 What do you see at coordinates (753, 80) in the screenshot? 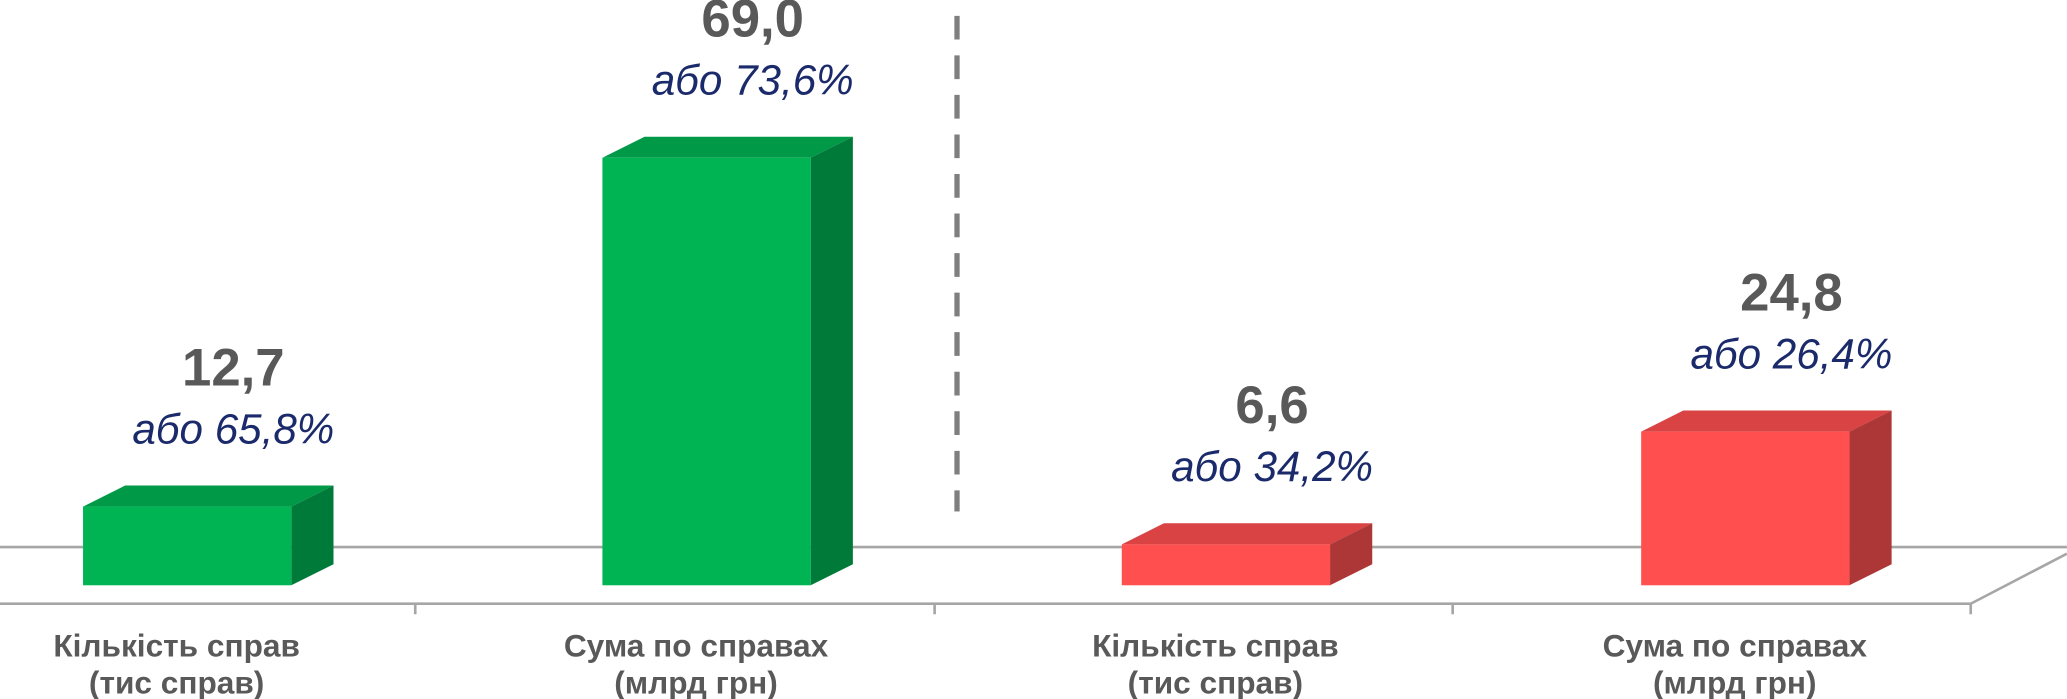
I see `share-label: або 73,6%` at bounding box center [753, 80].